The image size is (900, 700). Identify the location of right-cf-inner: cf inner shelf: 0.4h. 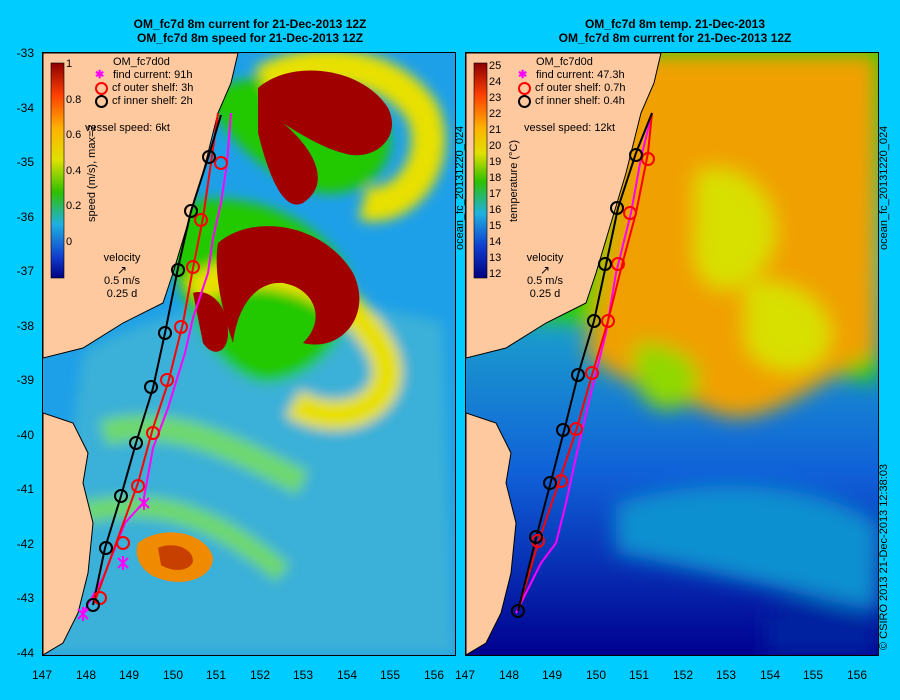
(580, 101).